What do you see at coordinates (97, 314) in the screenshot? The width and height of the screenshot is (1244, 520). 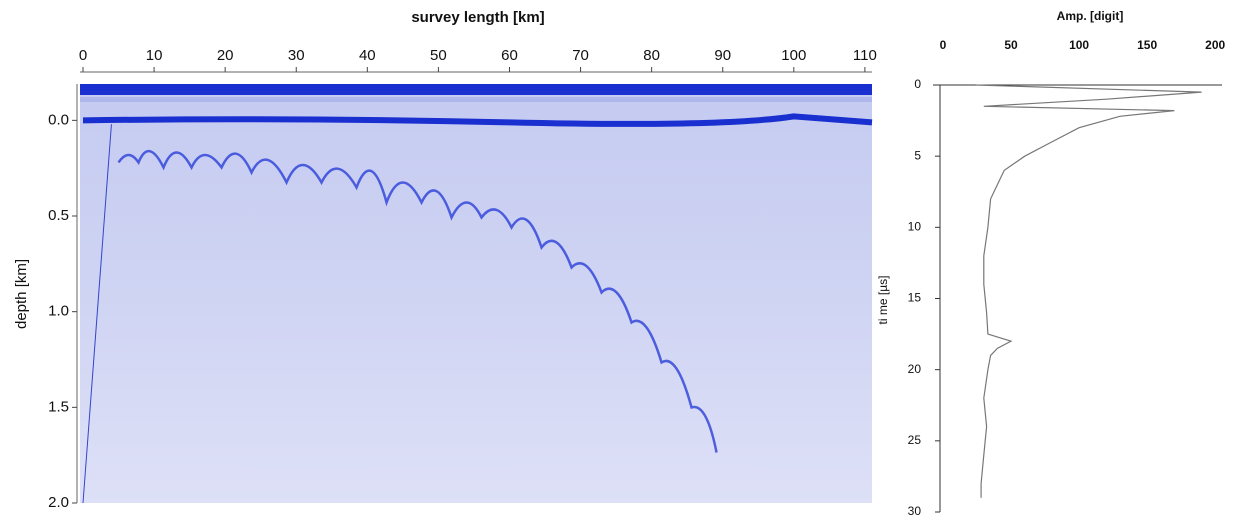 I see `trace-line` at bounding box center [97, 314].